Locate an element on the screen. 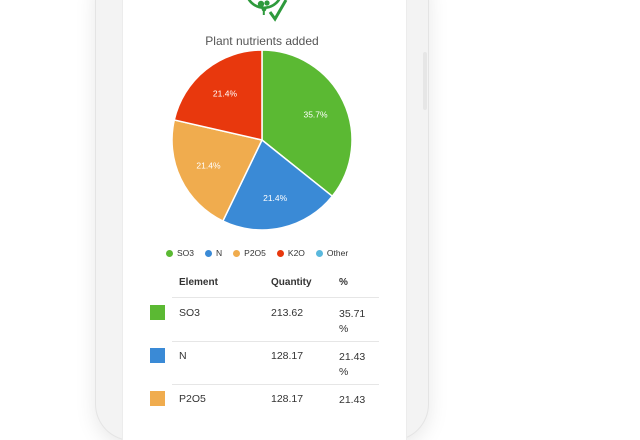 The height and width of the screenshot is (440, 640). table-header-element: Element is located at coordinates (198, 282).